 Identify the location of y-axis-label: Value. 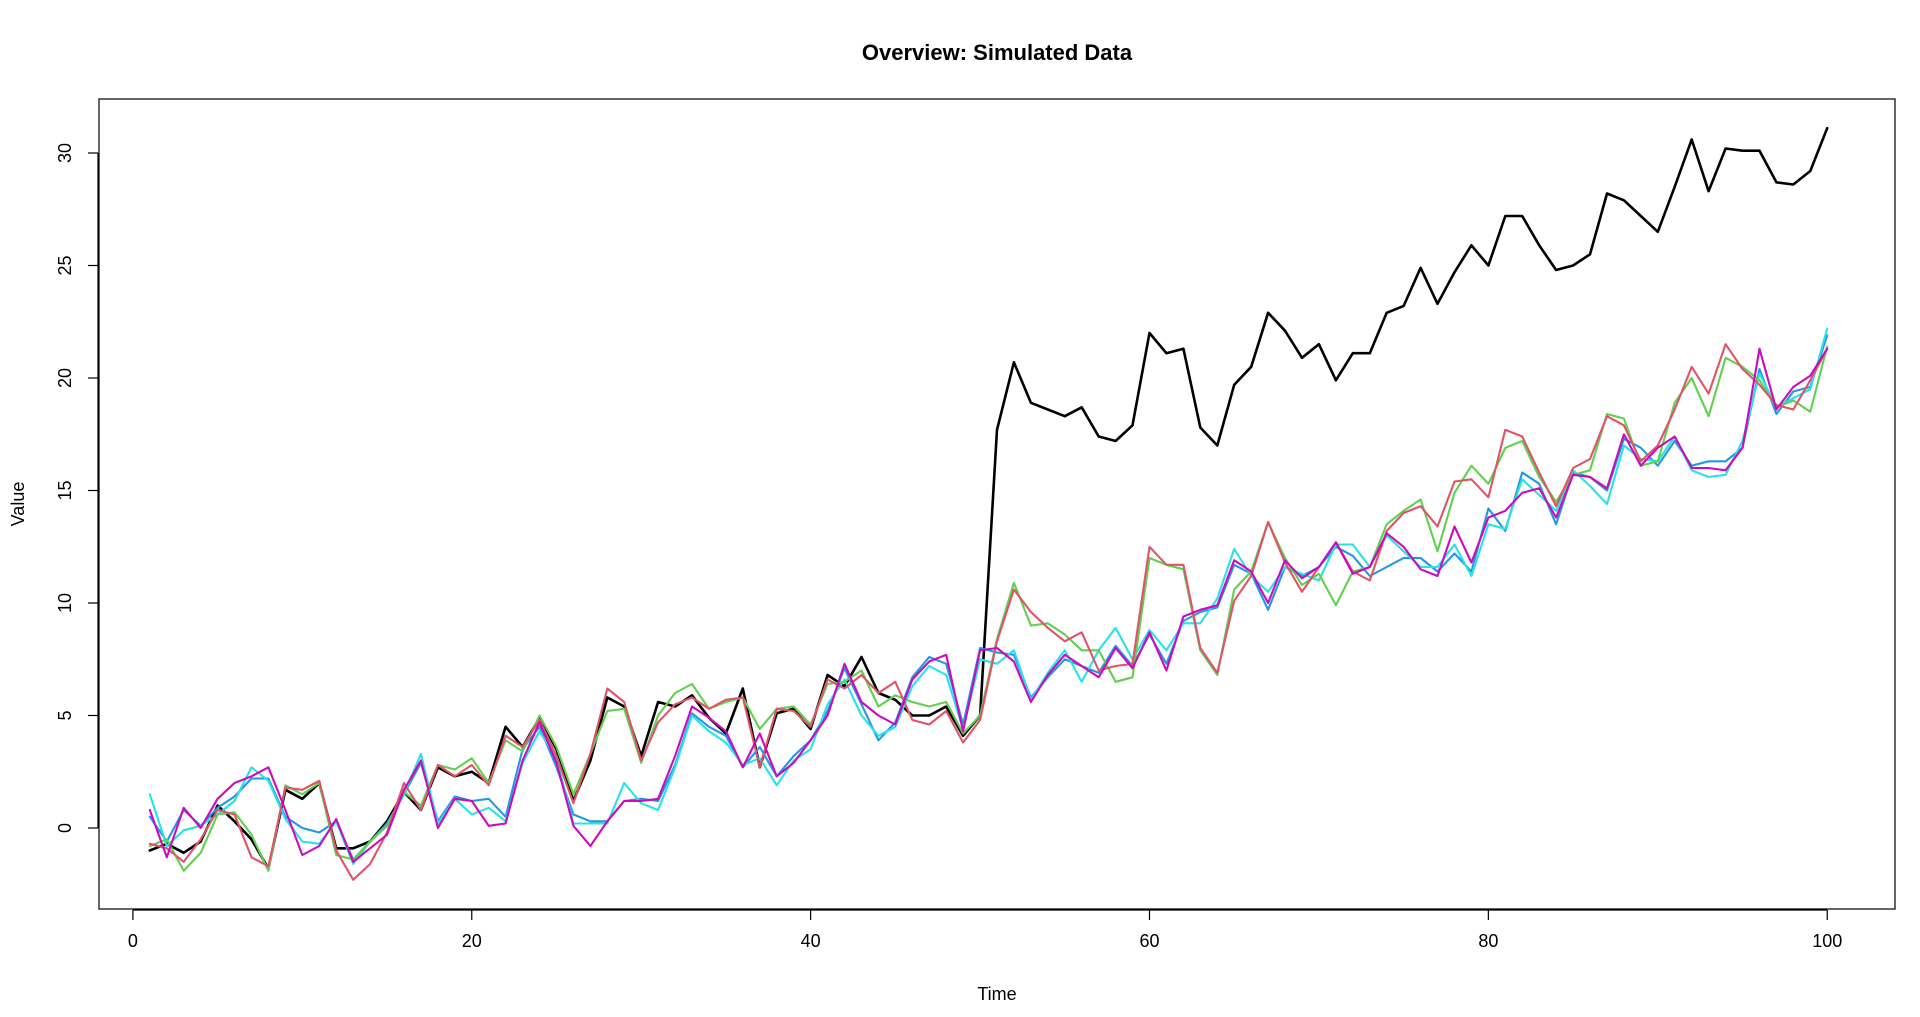
(18, 504).